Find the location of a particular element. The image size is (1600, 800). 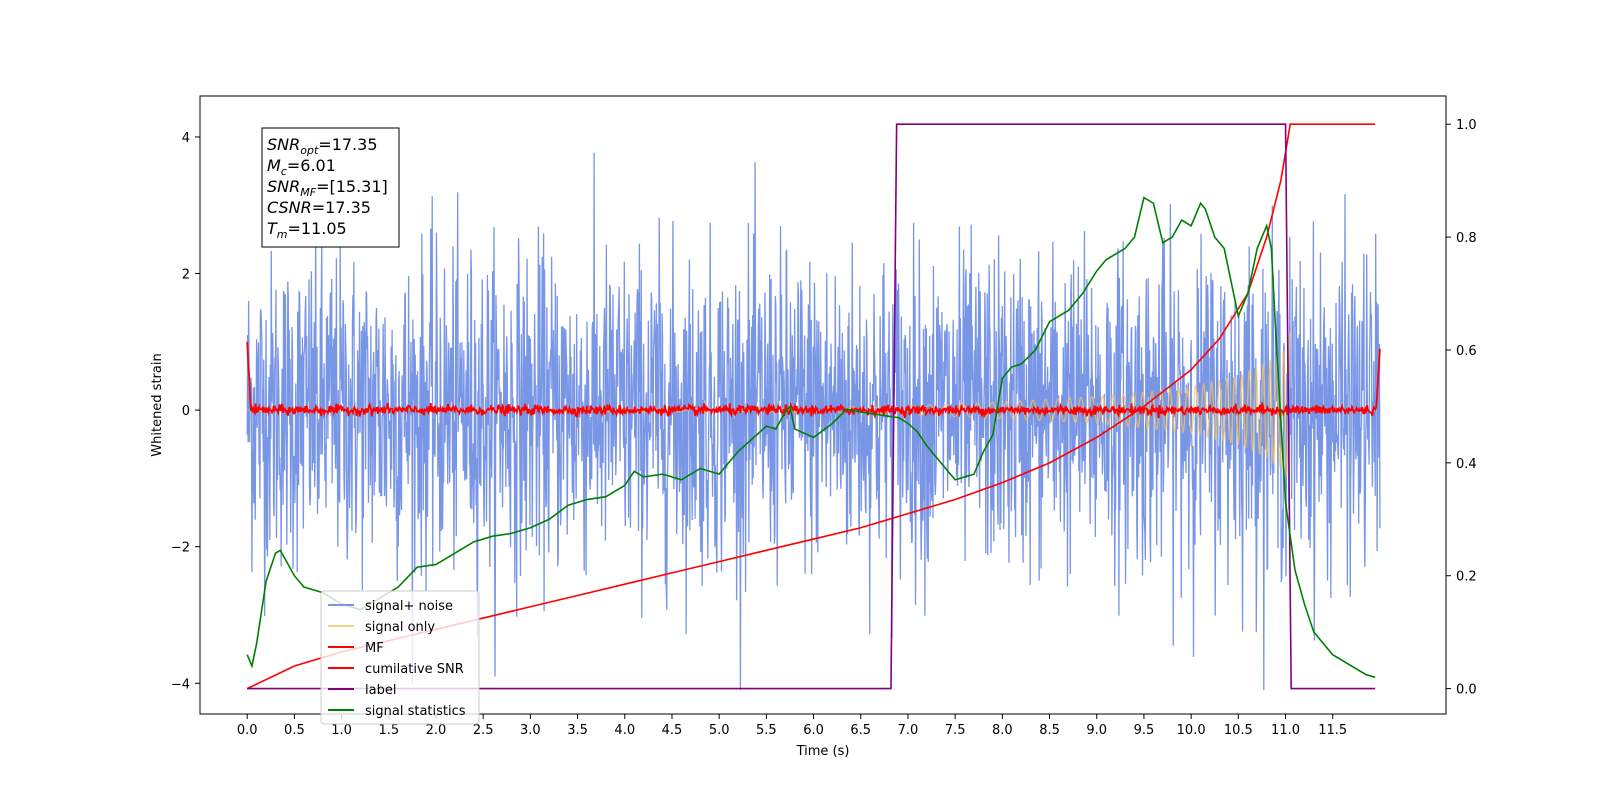

legend-frame is located at coordinates (400, 657).